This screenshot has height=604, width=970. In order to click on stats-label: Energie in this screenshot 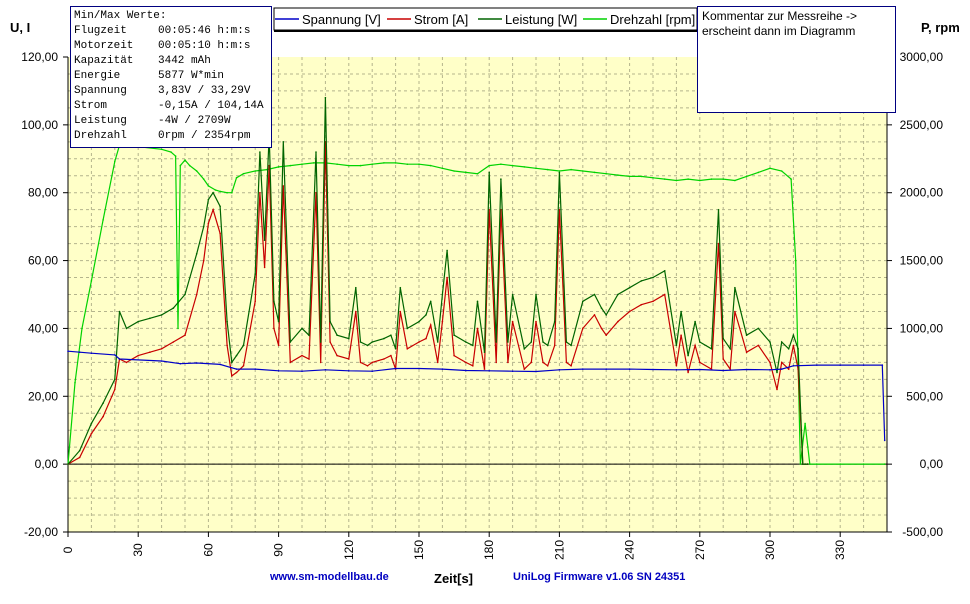, I will do `click(97, 76)`.